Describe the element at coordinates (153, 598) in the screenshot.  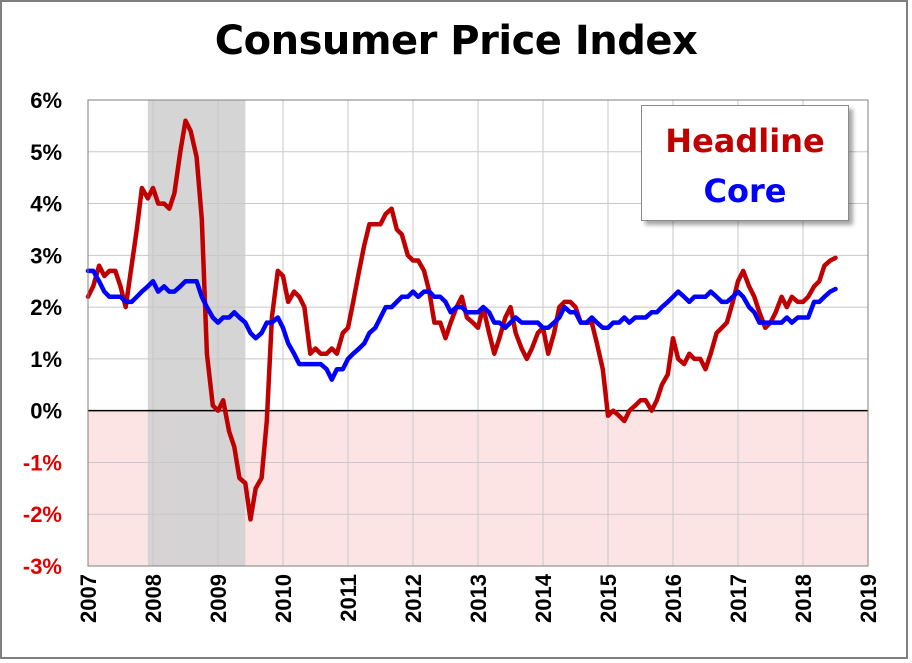
I see `x-tick-label: 2008` at that location.